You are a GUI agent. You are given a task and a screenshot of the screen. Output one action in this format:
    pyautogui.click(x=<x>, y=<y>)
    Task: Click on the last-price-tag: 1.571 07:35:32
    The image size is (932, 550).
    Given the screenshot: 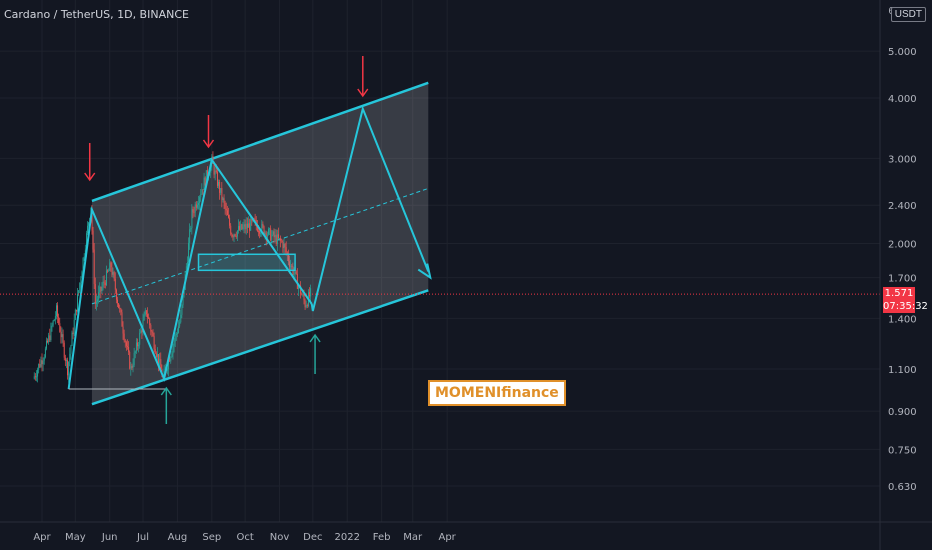 What is the action you would take?
    pyautogui.click(x=905, y=300)
    